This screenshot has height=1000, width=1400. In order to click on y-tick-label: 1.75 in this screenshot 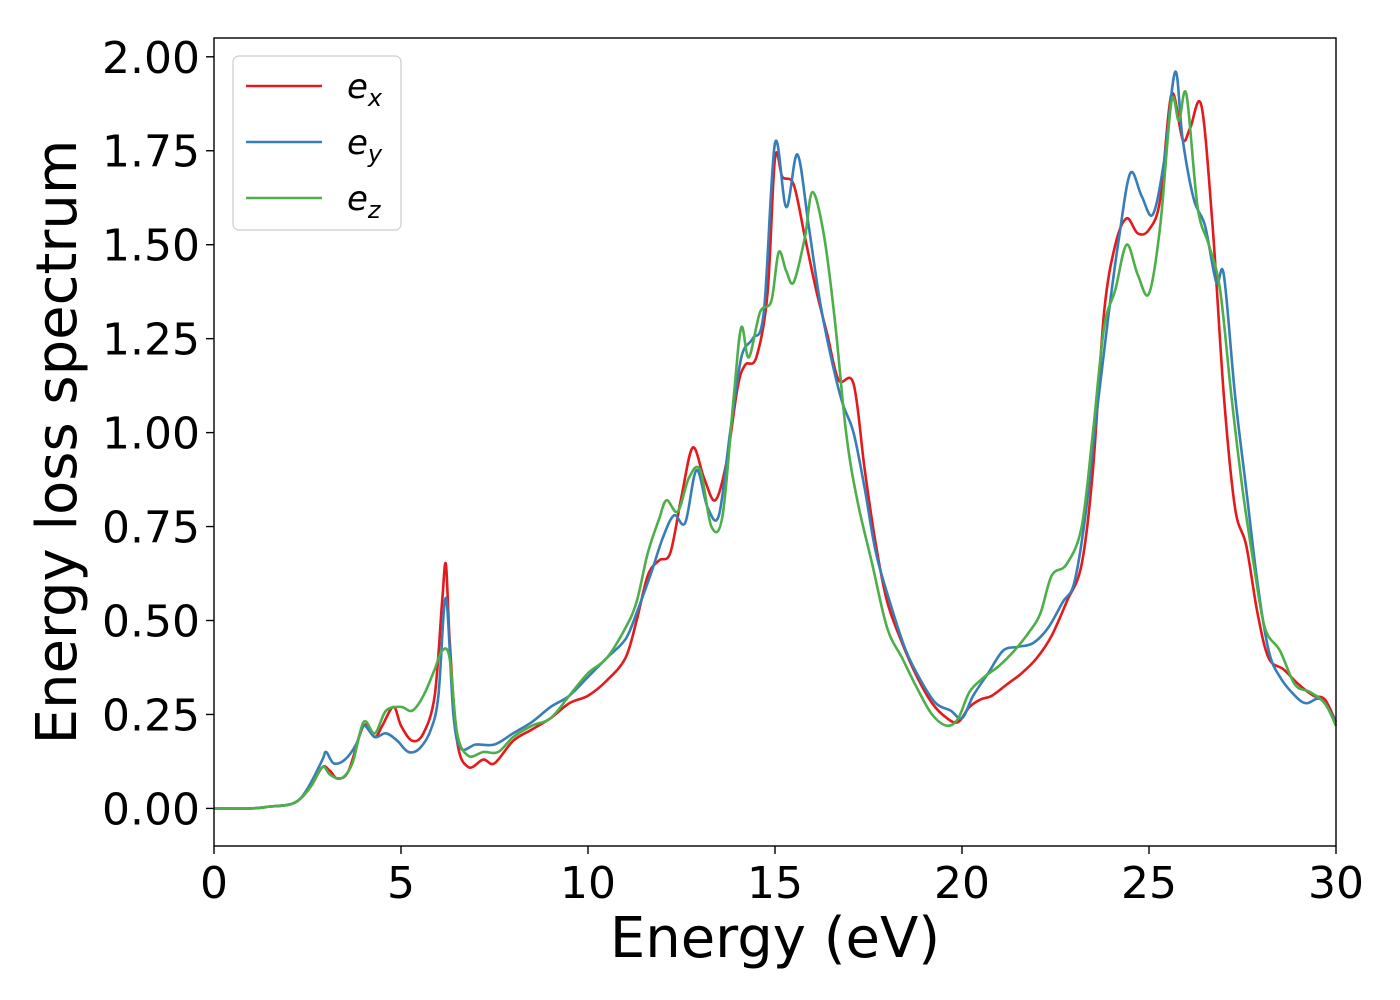, I will do `click(151, 152)`.